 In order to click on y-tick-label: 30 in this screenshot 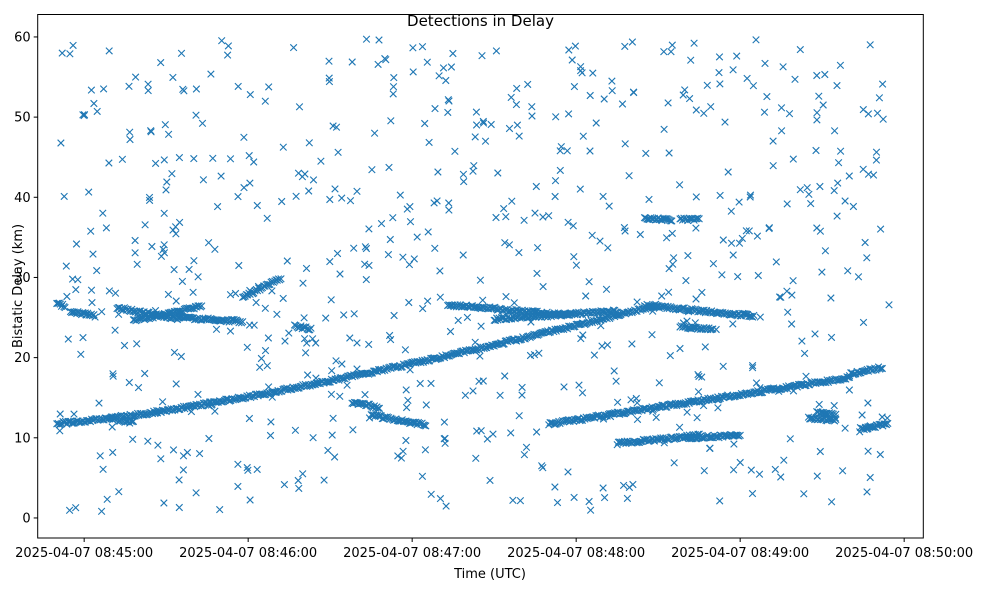, I will do `click(22, 278)`.